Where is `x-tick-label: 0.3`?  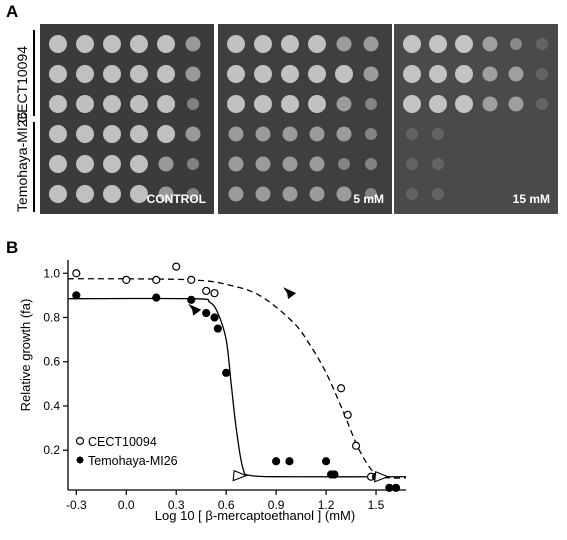 x-tick-label: 0.3 is located at coordinates (176, 505).